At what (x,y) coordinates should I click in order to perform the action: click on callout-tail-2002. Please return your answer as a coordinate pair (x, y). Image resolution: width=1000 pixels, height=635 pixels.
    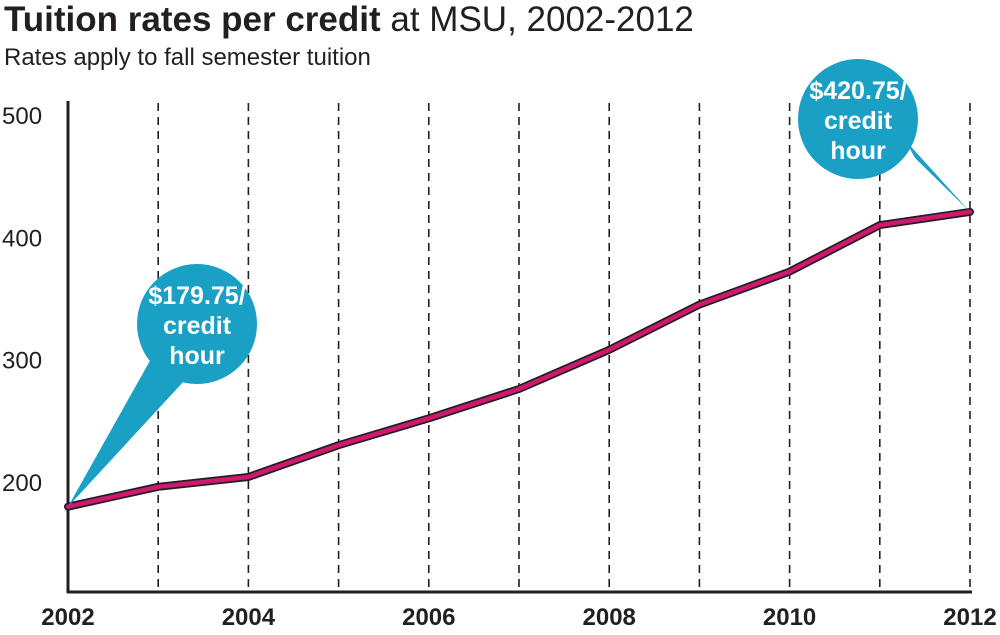
    Looking at the image, I should click on (126, 428).